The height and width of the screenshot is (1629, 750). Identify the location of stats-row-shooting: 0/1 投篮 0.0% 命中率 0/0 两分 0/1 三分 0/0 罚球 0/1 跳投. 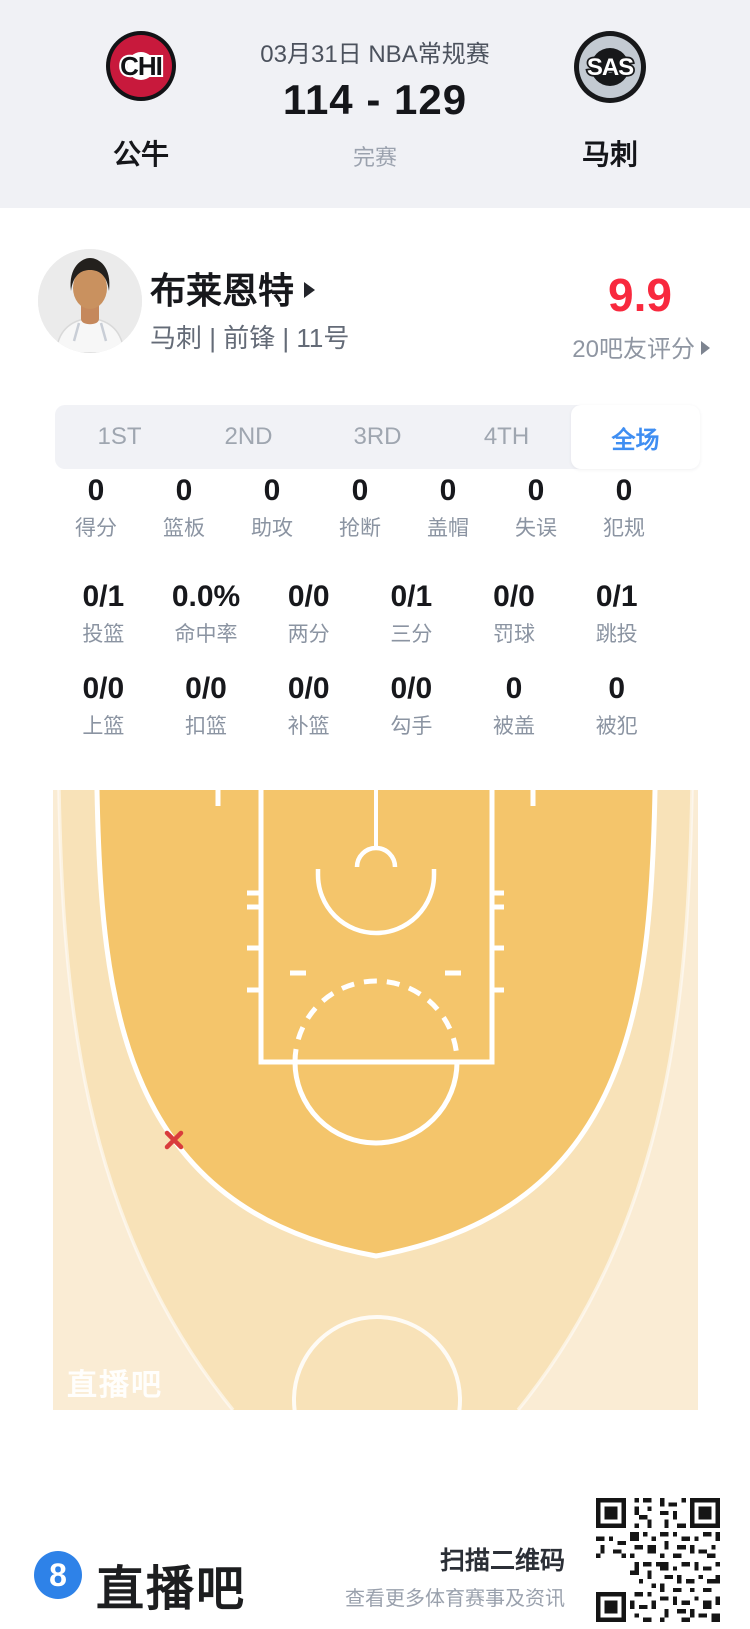
(360, 614).